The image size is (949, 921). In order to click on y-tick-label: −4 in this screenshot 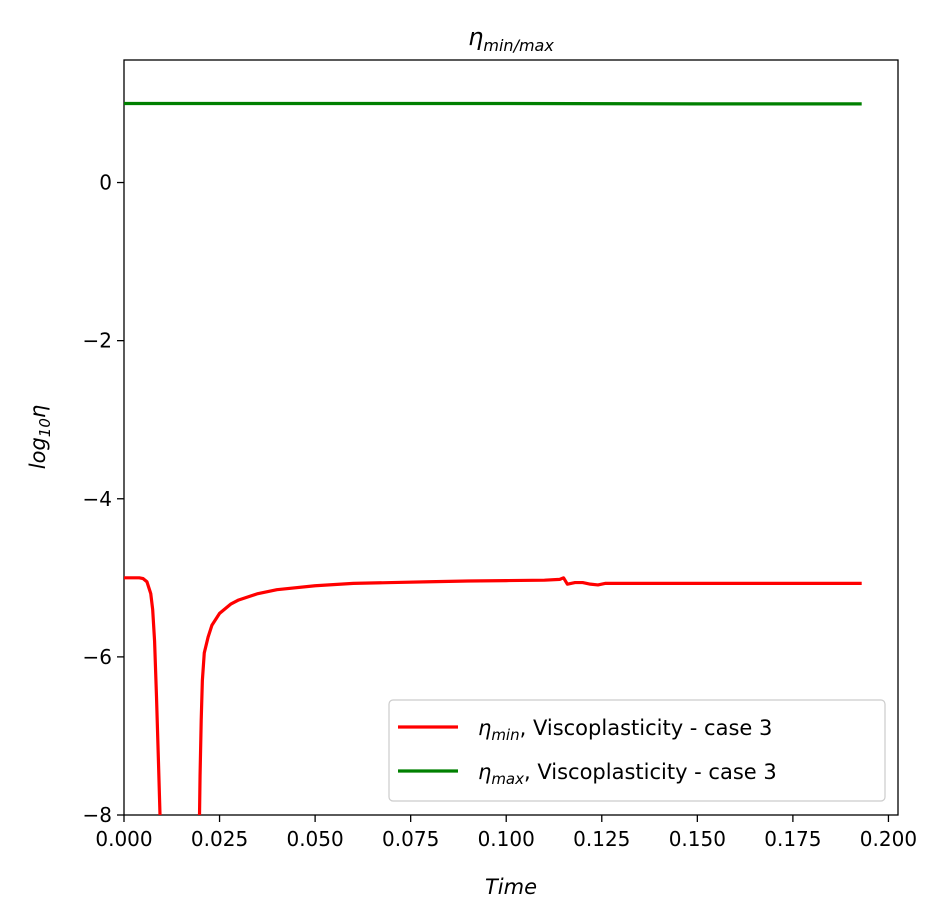, I will do `click(97, 499)`.